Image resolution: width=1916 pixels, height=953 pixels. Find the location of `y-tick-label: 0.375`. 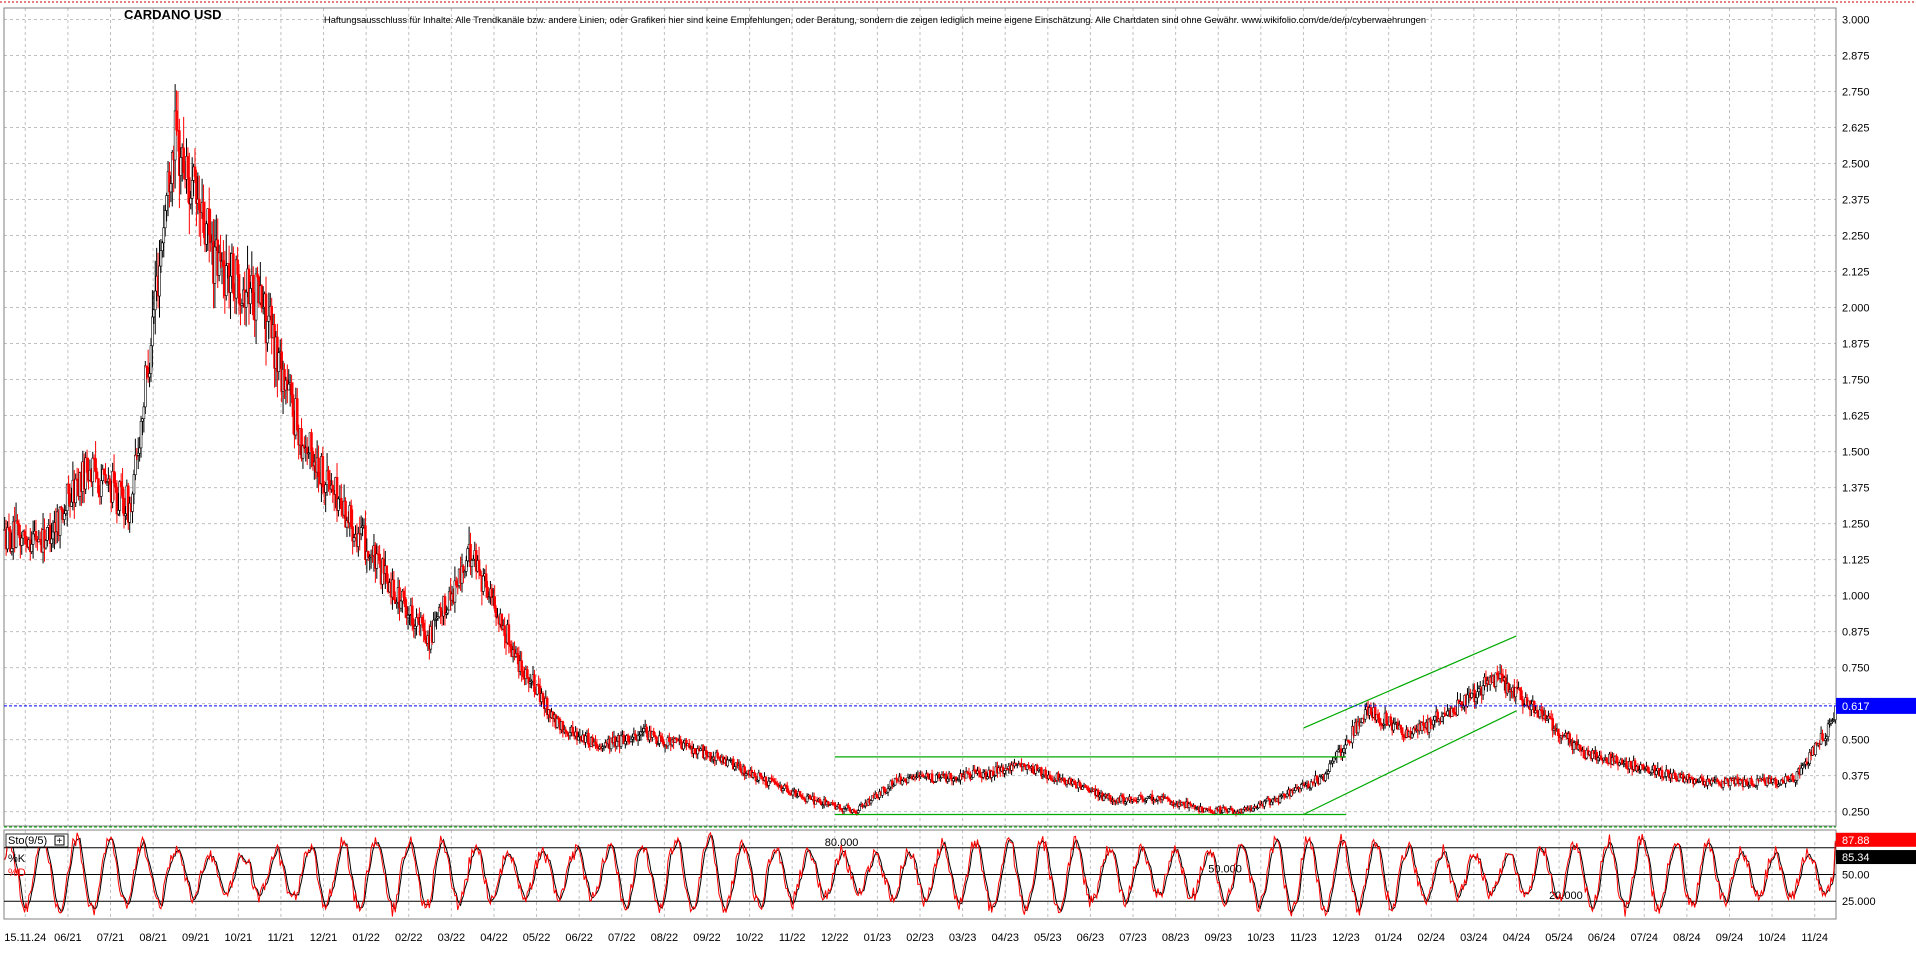

y-tick-label: 0.375 is located at coordinates (1856, 777).